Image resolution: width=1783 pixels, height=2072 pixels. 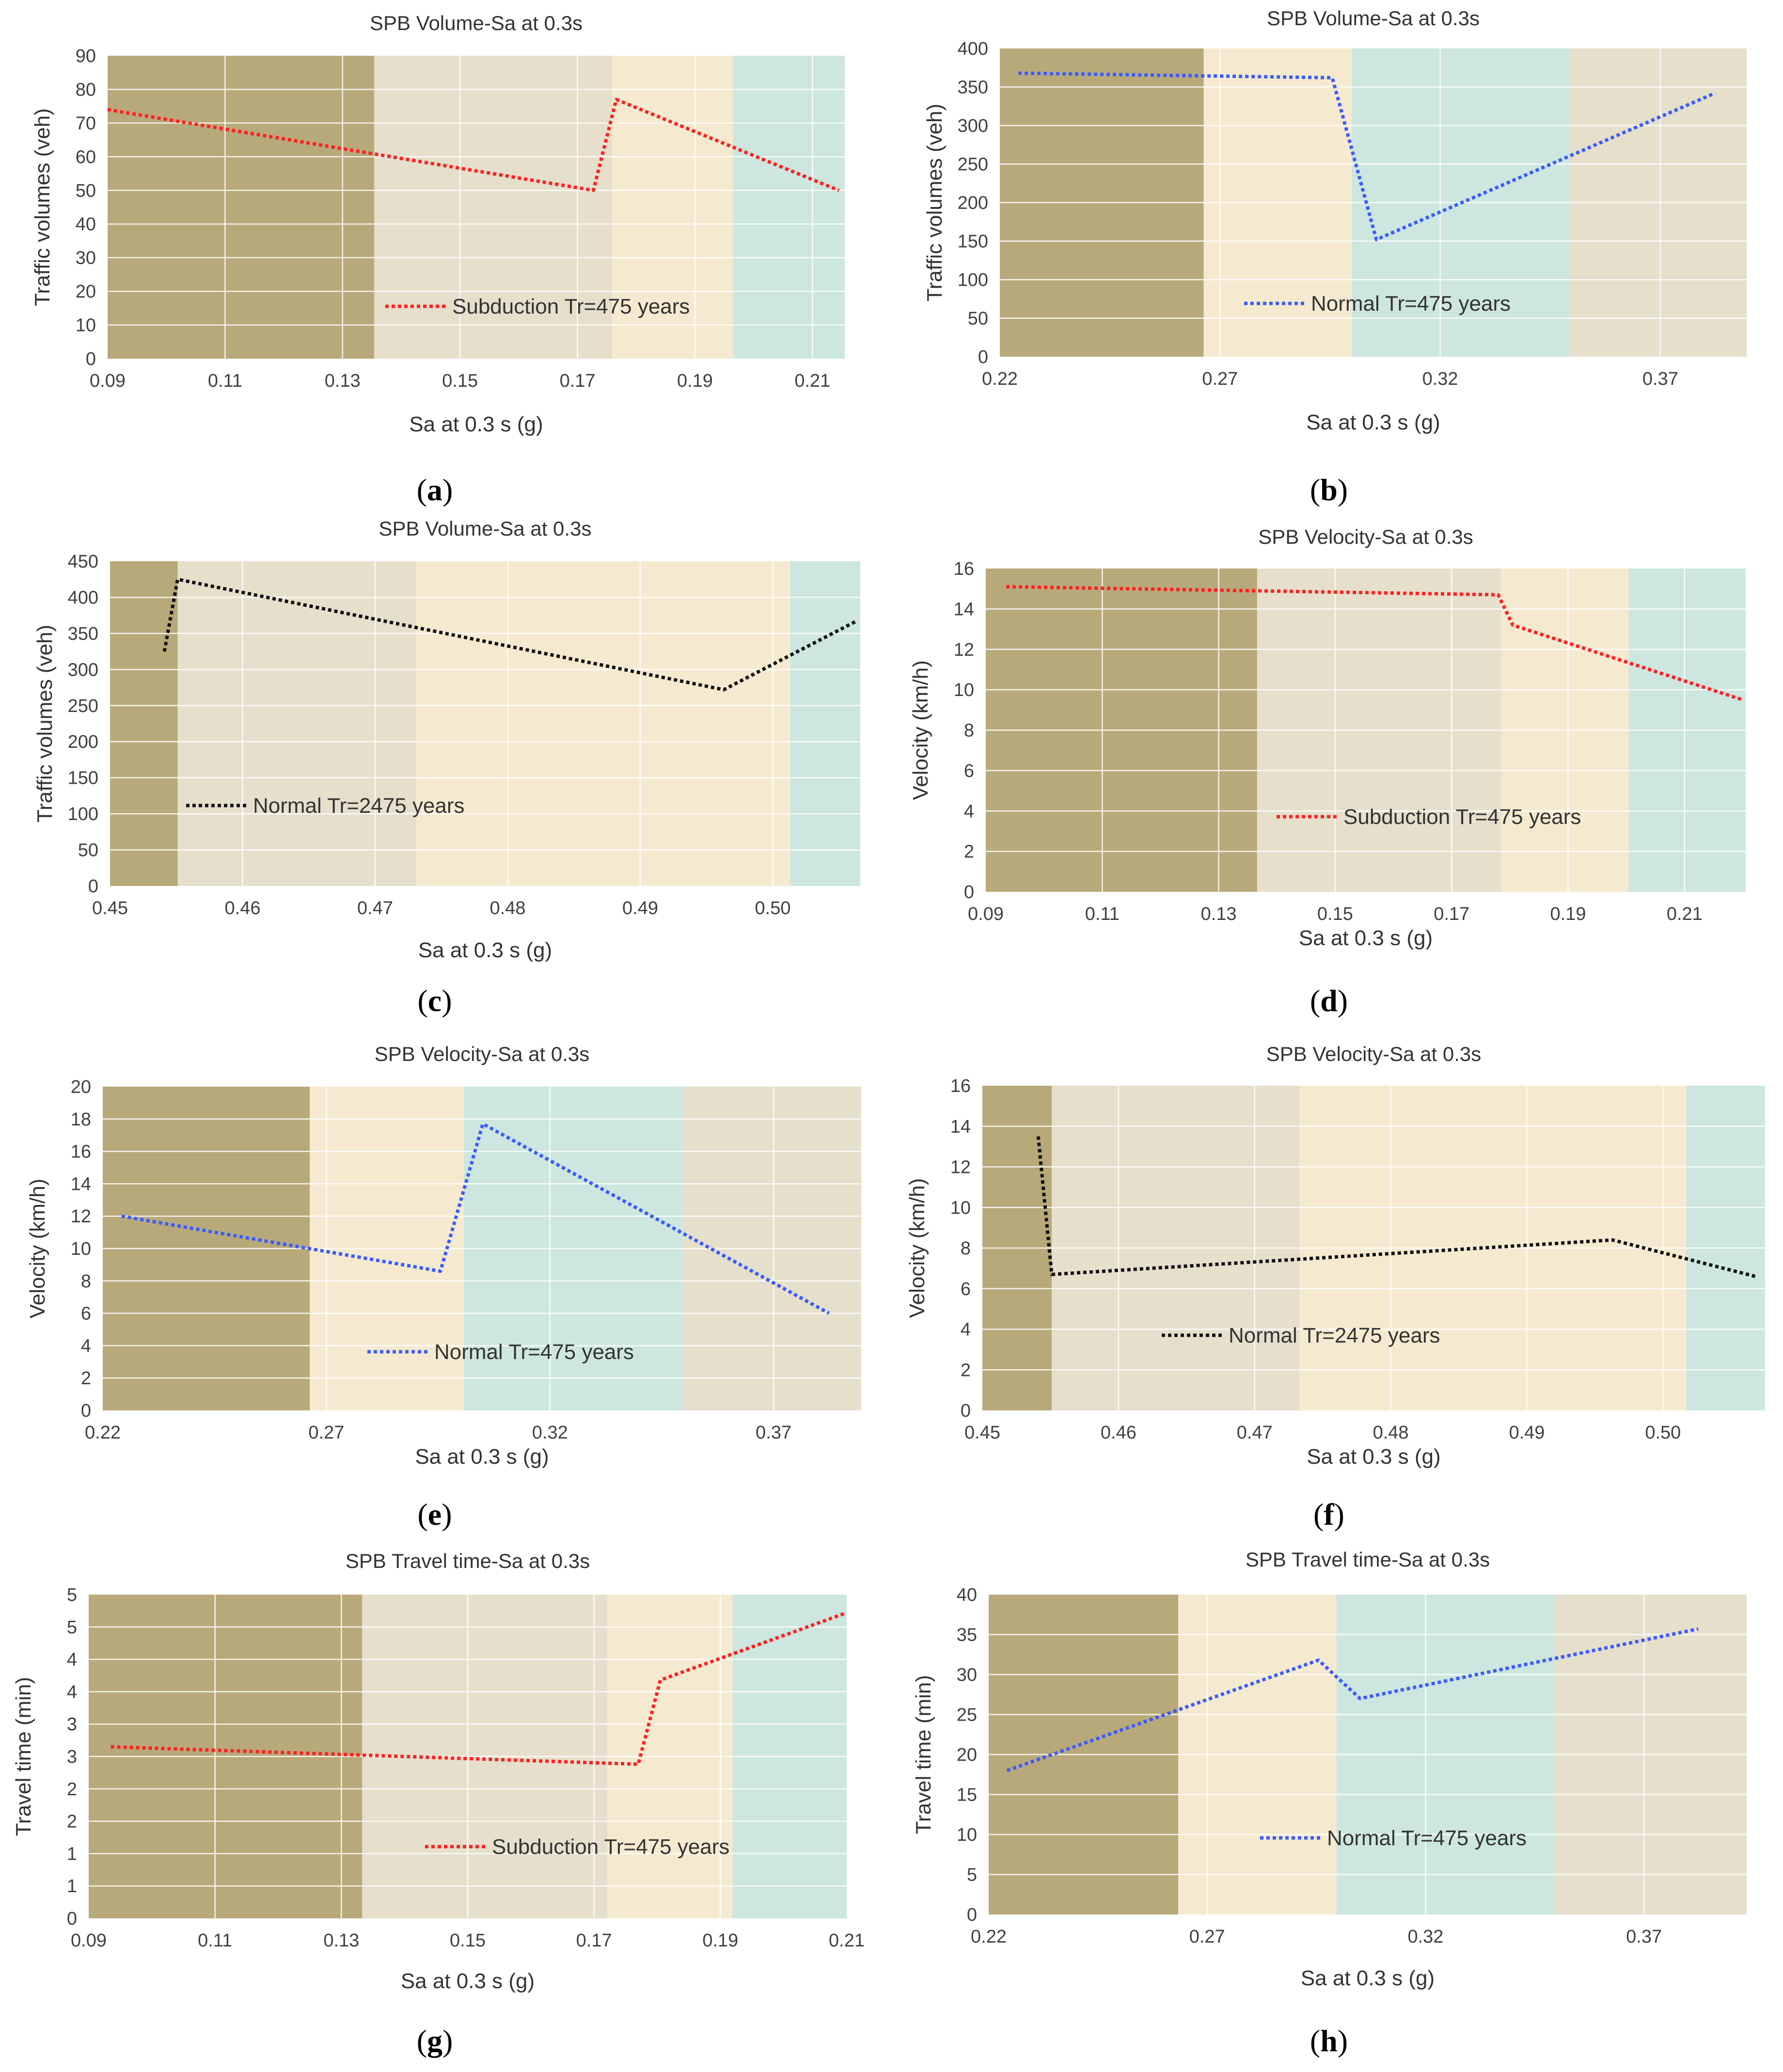 What do you see at coordinates (1367, 156) in the screenshot?
I see `series-line-b` at bounding box center [1367, 156].